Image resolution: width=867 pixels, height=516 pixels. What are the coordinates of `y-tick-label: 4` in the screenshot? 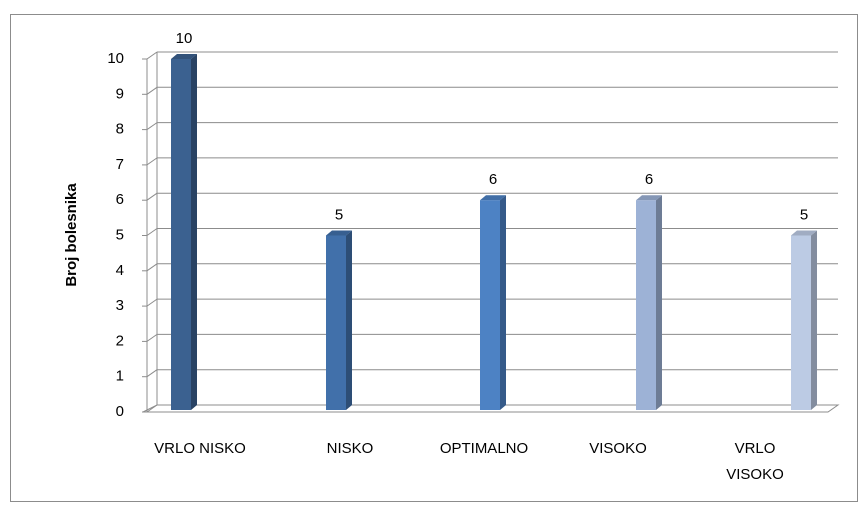 It's located at (120, 270).